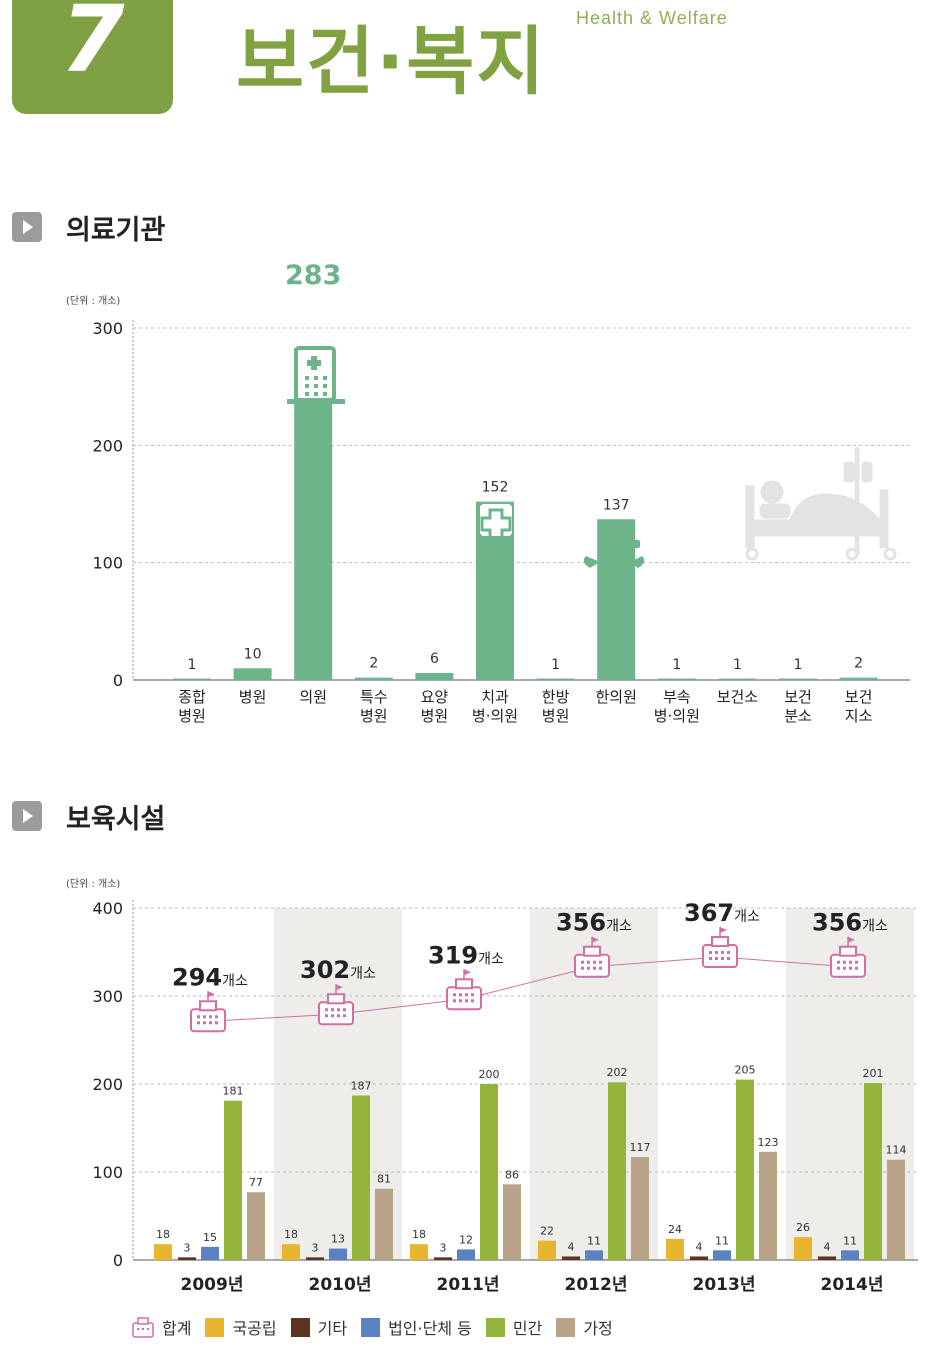 The width and height of the screenshot is (935, 1361). Describe the element at coordinates (466, 955) in the screenshot. I see `total-label: 319개소` at that location.